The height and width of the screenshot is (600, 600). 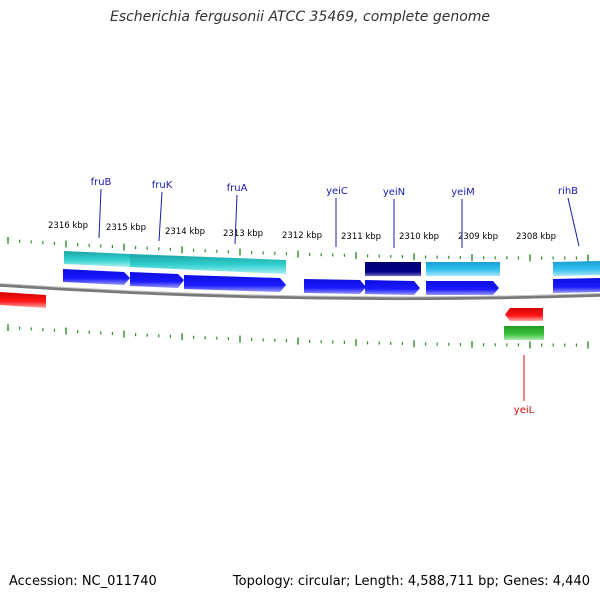 I want to click on genome-backbone, so click(x=300, y=292).